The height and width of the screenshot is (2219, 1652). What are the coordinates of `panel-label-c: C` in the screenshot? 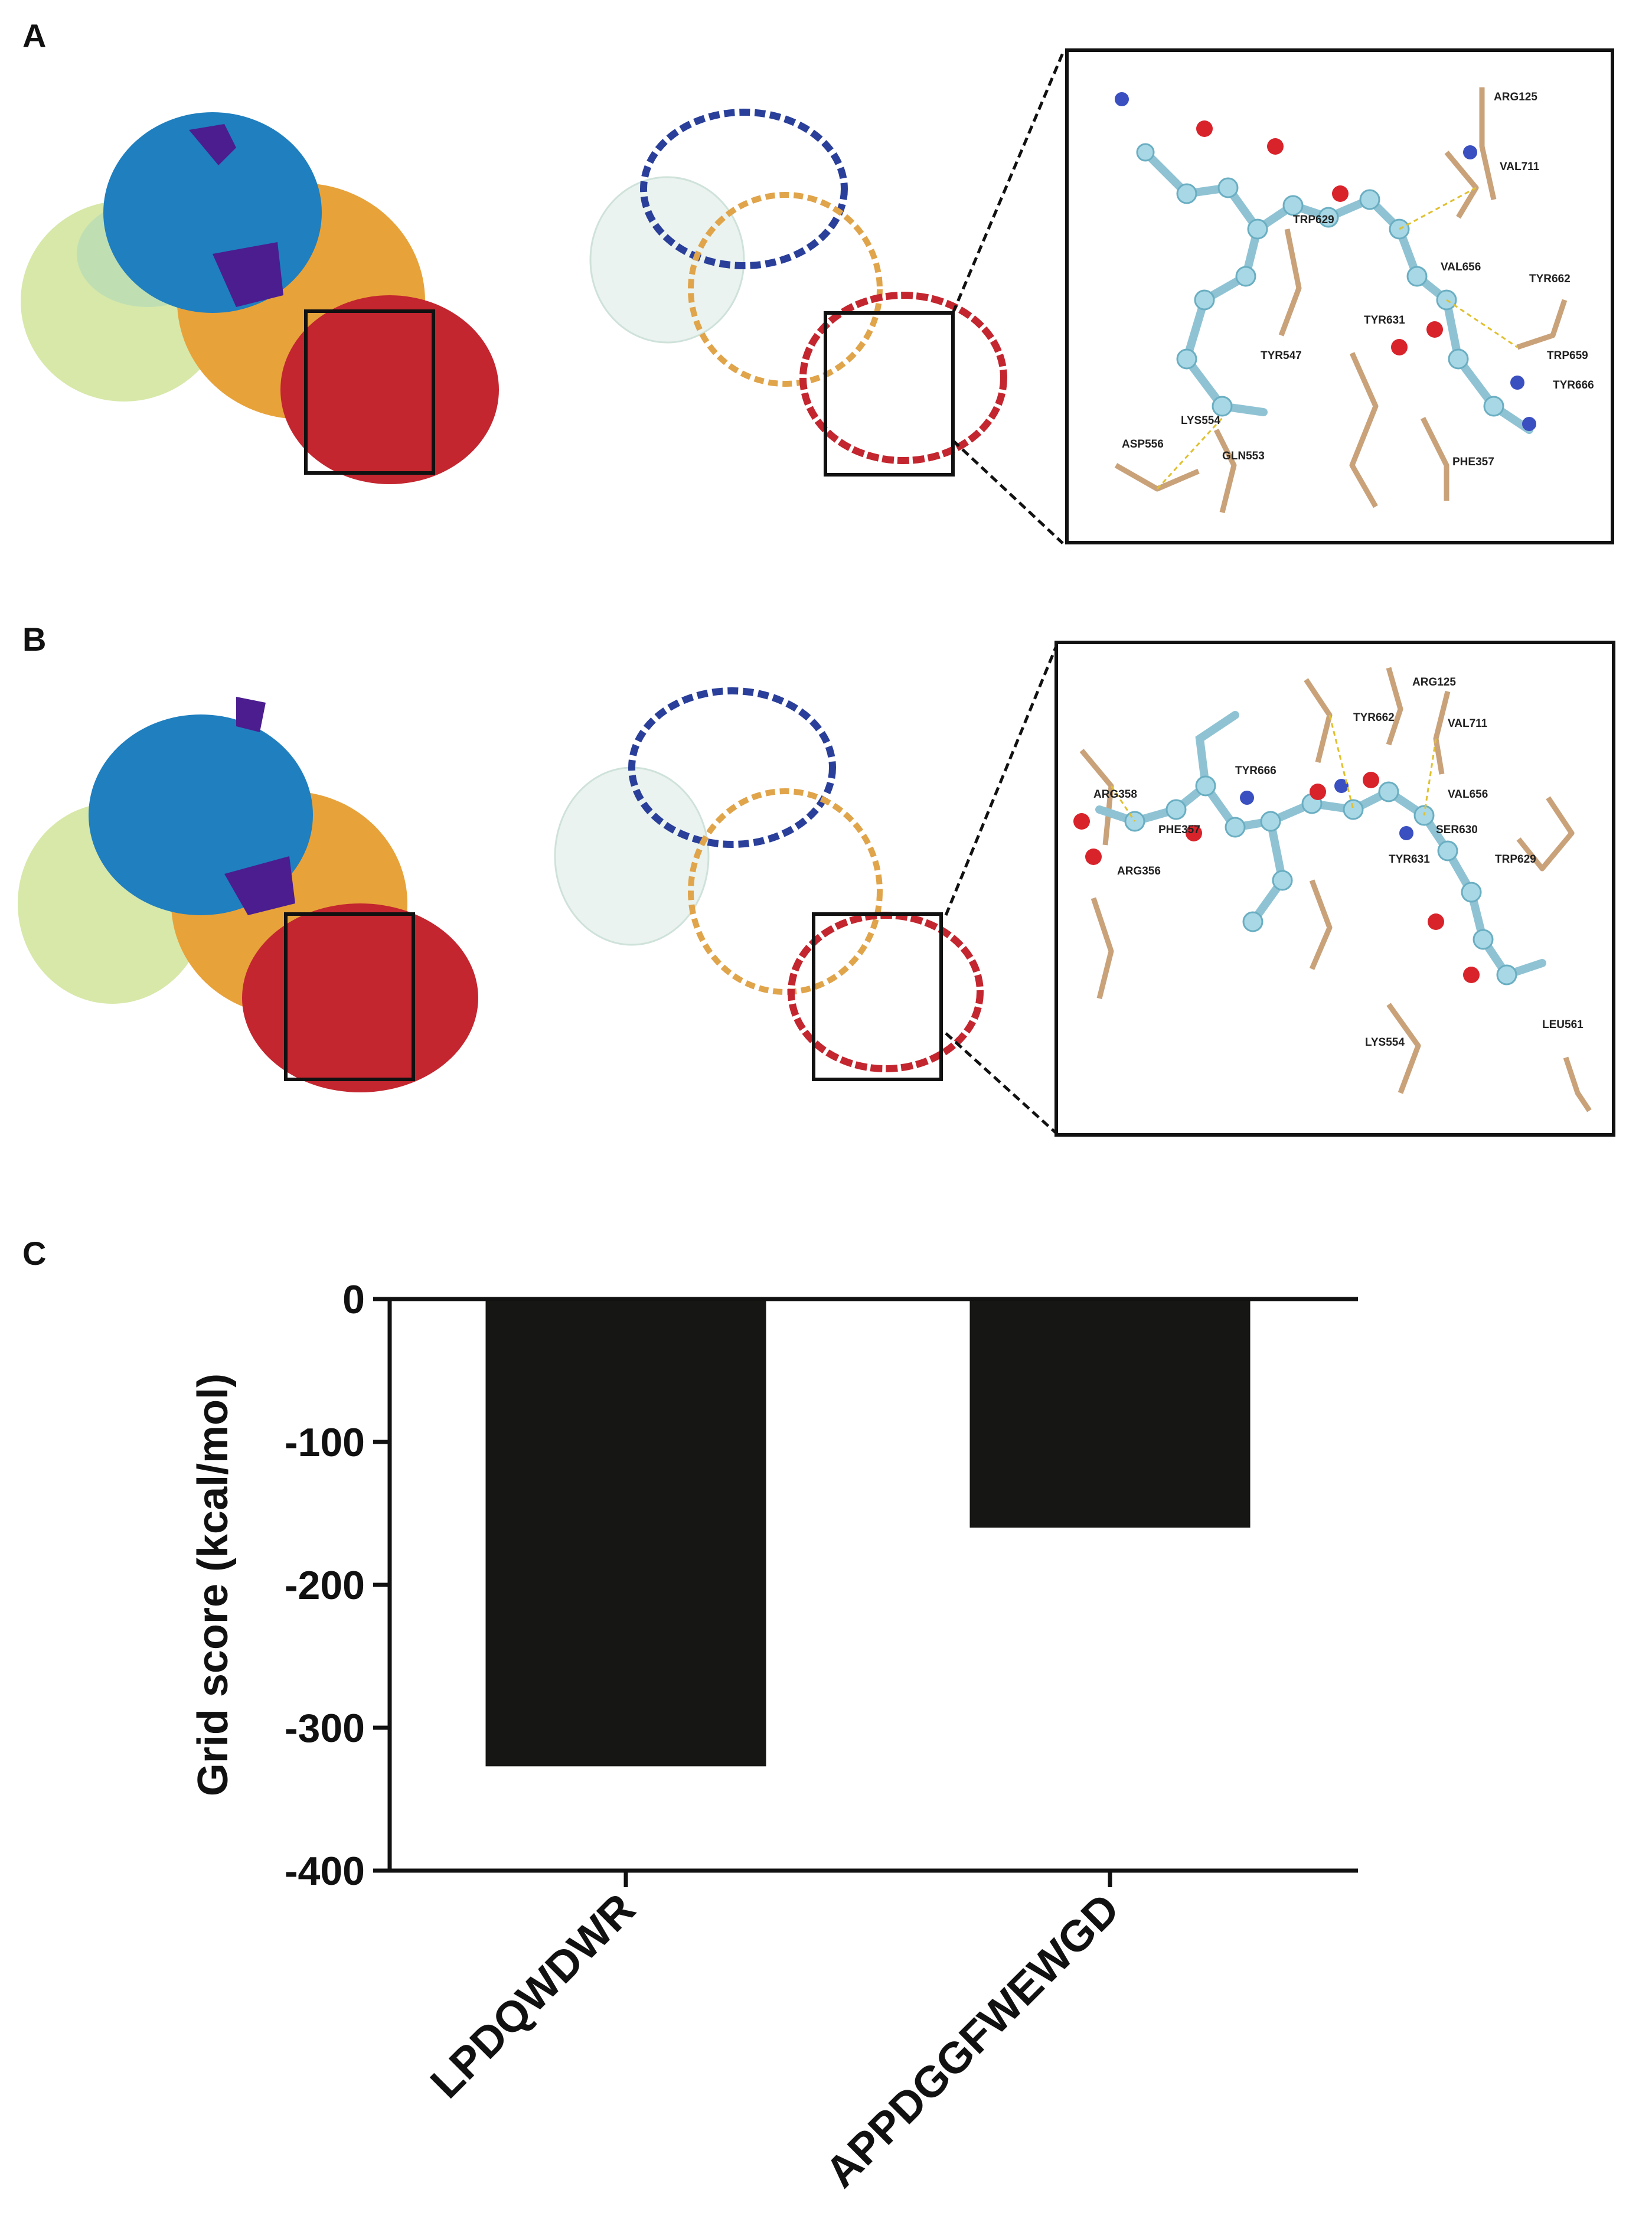 It's located at (34, 1253).